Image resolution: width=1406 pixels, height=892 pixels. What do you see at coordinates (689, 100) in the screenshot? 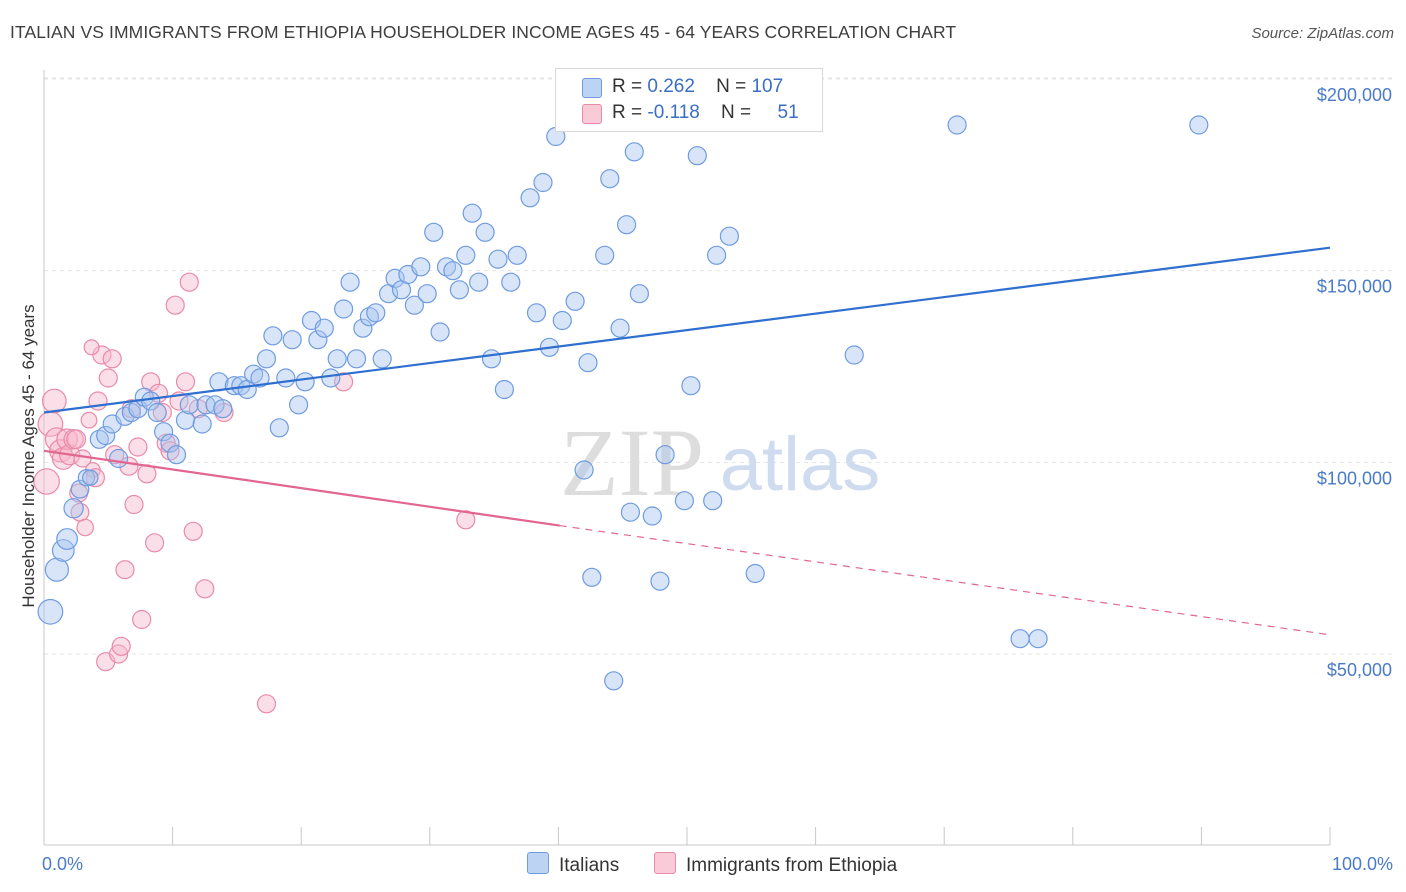
I see `correlation-legend: R = 0.262 N = 107 R = -0.118 N = 51` at bounding box center [689, 100].